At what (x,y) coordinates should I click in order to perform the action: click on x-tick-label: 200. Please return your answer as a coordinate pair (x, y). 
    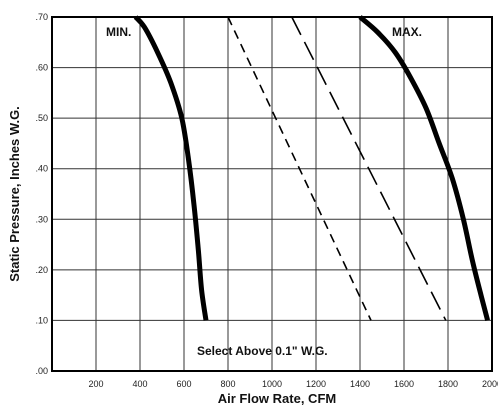
    Looking at the image, I should click on (95, 384).